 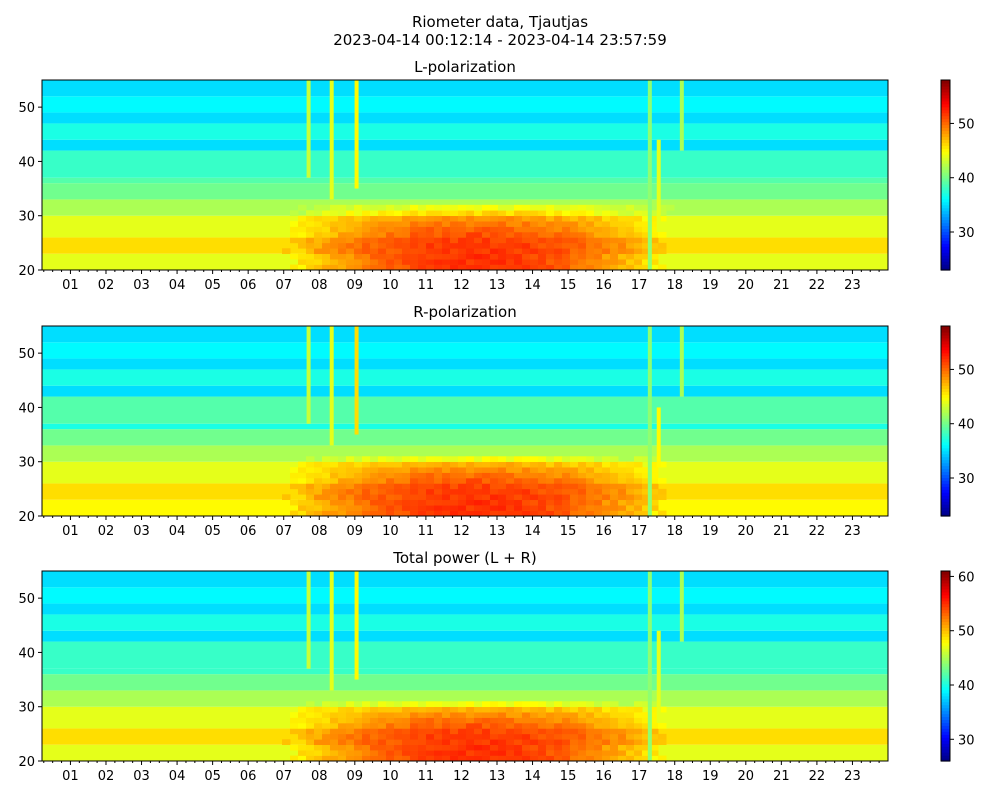 I want to click on y-tick-label: 50, so click(x=26, y=354).